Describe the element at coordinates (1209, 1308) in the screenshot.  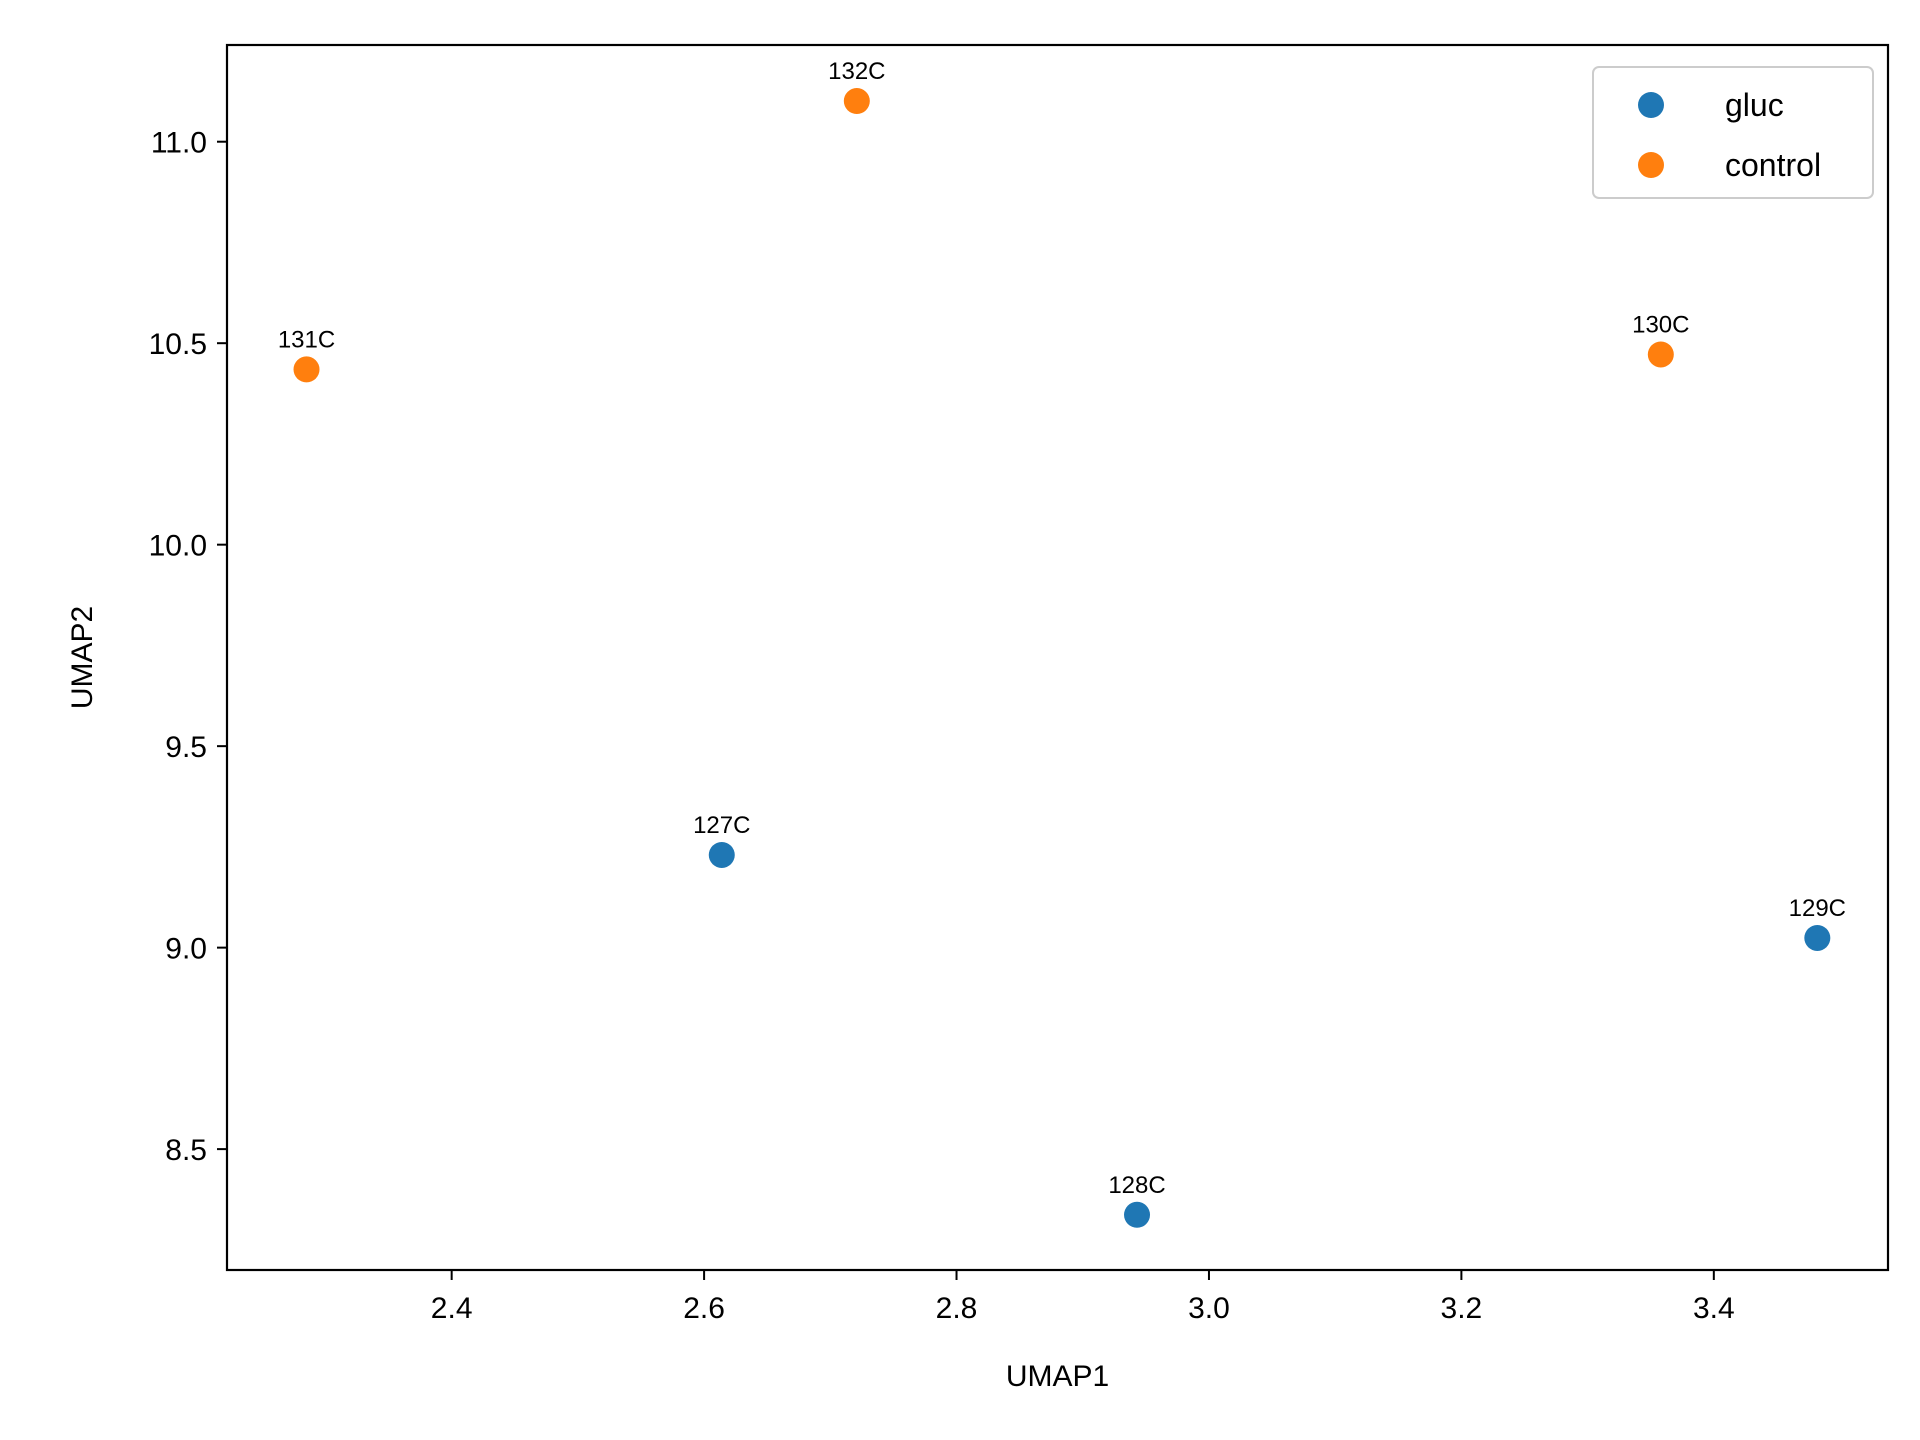
I see `x-tick-label: 3.0` at that location.